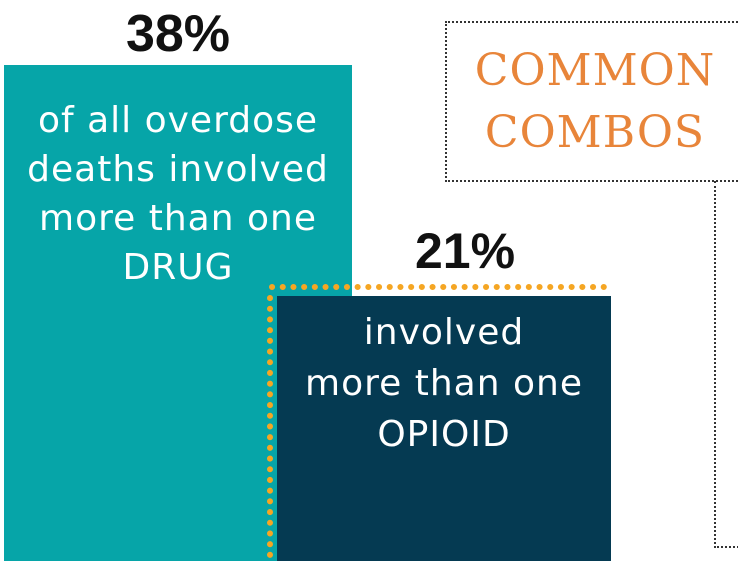  I want to click on opioids-description: involved more than one OPIOID, so click(444, 383).